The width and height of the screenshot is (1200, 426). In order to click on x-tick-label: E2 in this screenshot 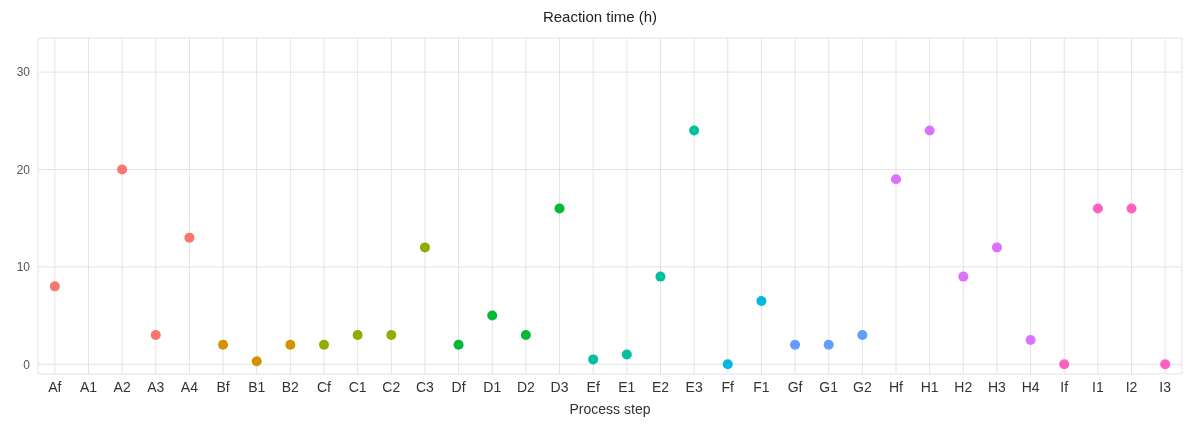, I will do `click(660, 386)`.